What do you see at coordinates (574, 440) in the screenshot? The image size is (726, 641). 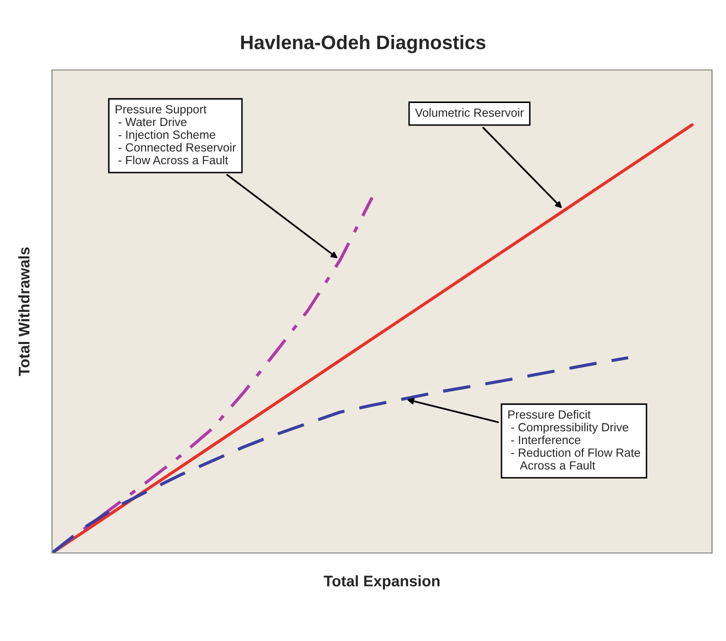 I see `annotation: Pressure Deficit - Compressibility Drive - Interference - Reduction of Flow Rate Across a Fault` at bounding box center [574, 440].